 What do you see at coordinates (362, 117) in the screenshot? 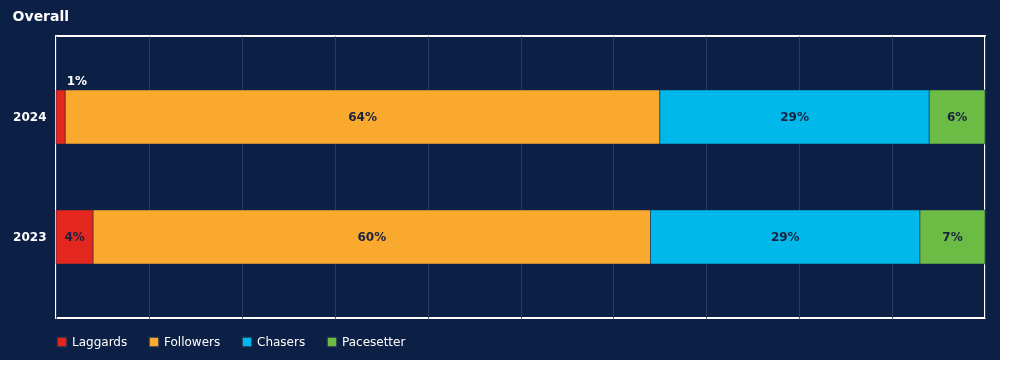
I see `data-label: 64%` at bounding box center [362, 117].